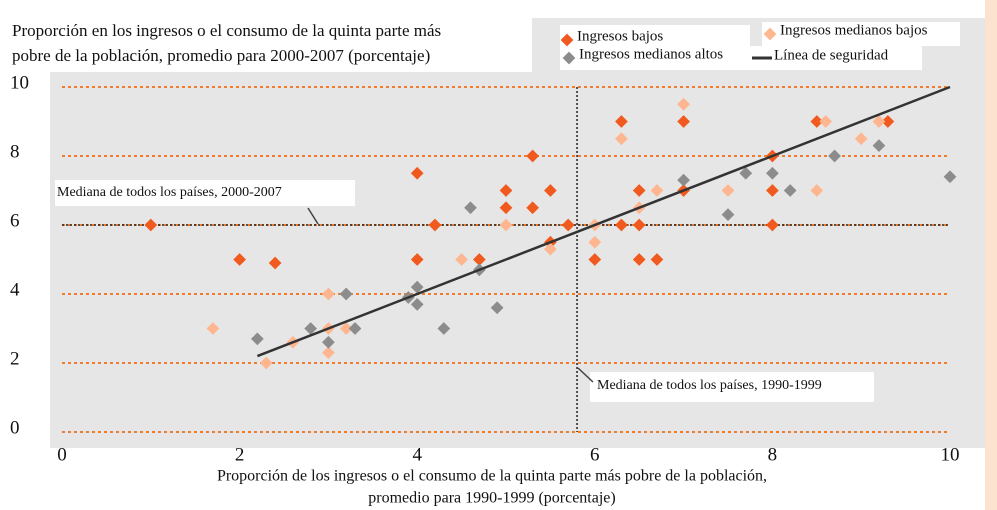  What do you see at coordinates (62, 454) in the screenshot?
I see `x-tick-label: 0` at bounding box center [62, 454].